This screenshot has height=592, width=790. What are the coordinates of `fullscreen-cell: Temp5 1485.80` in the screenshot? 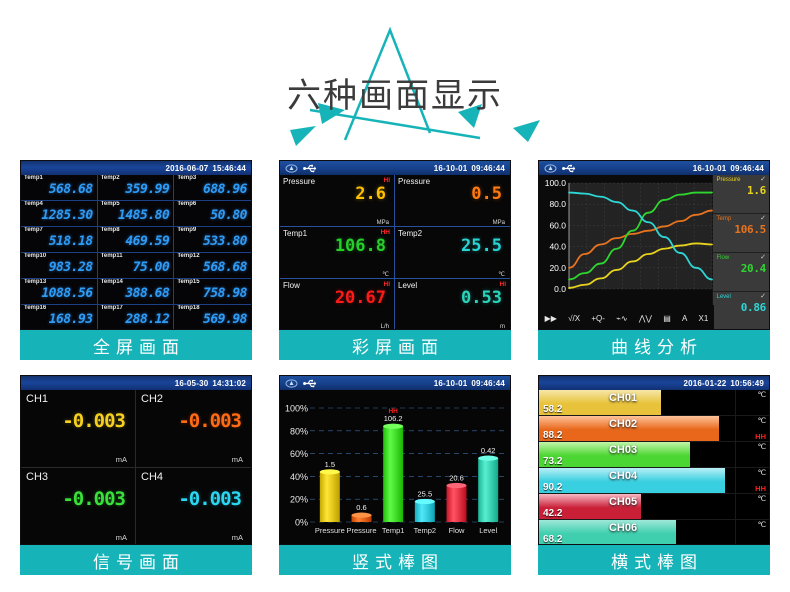 It's located at (136, 214).